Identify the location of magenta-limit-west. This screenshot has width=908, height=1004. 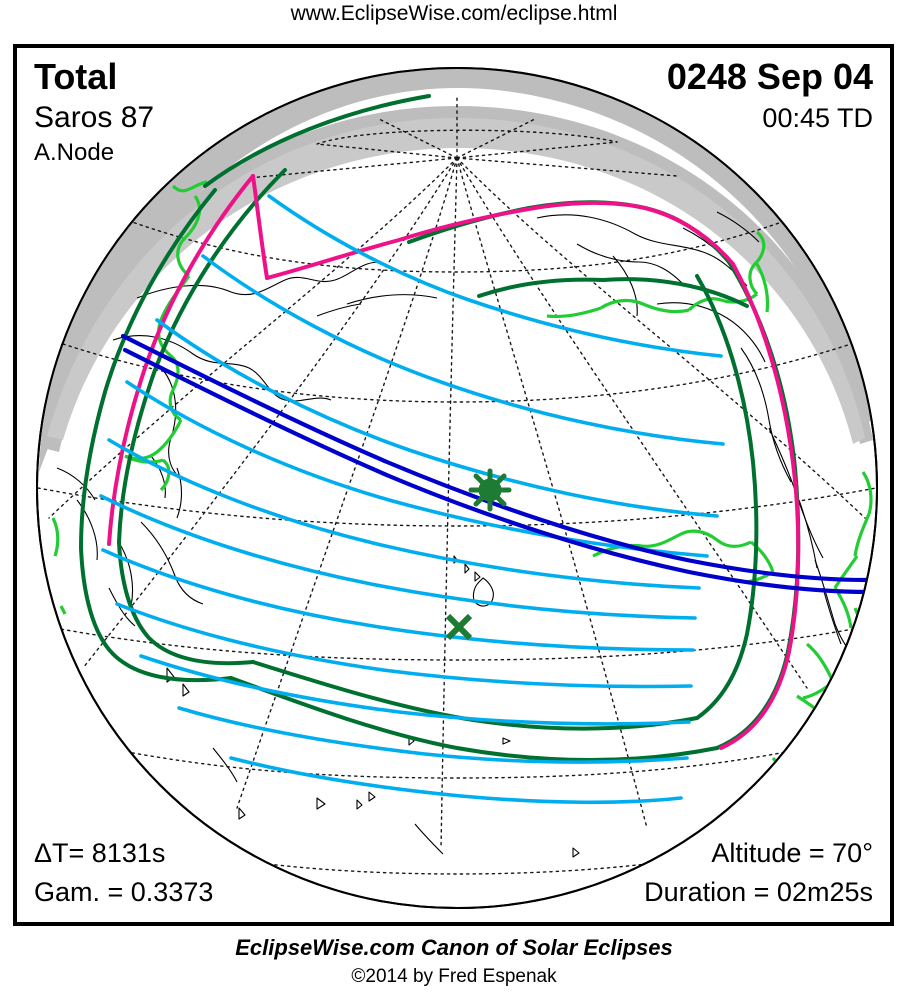
(181, 360).